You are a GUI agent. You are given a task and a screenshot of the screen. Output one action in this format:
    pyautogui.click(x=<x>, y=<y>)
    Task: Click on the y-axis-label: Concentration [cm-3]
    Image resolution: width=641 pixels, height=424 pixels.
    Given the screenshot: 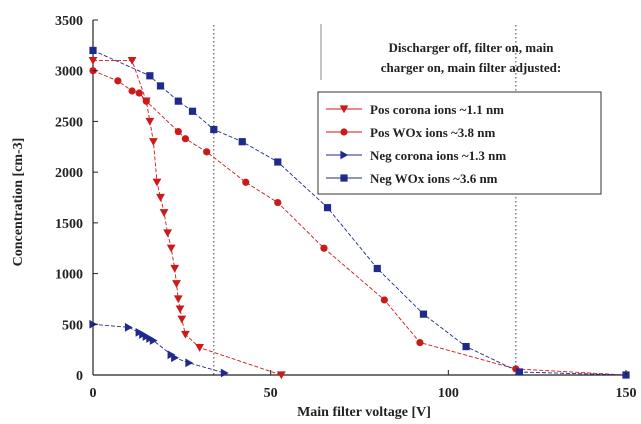 What is the action you would take?
    pyautogui.click(x=18, y=202)
    